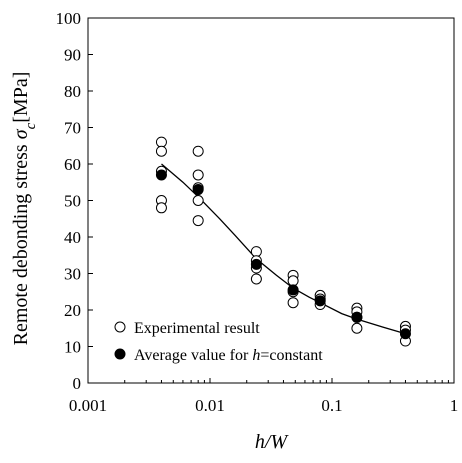  I want to click on legend-marker-experimental, so click(120, 327).